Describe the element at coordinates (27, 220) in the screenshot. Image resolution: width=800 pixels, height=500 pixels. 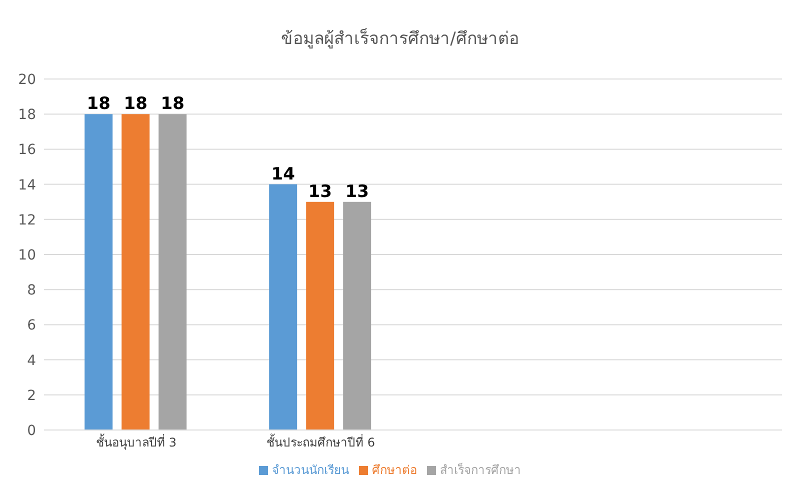
I see `y-tick-label: 12` at that location.